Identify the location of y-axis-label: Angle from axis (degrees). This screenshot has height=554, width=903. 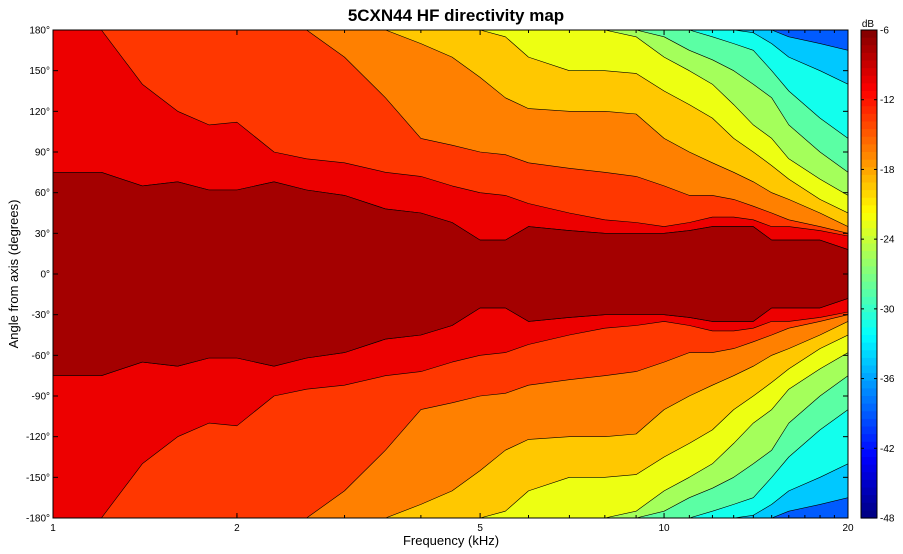
(13, 274).